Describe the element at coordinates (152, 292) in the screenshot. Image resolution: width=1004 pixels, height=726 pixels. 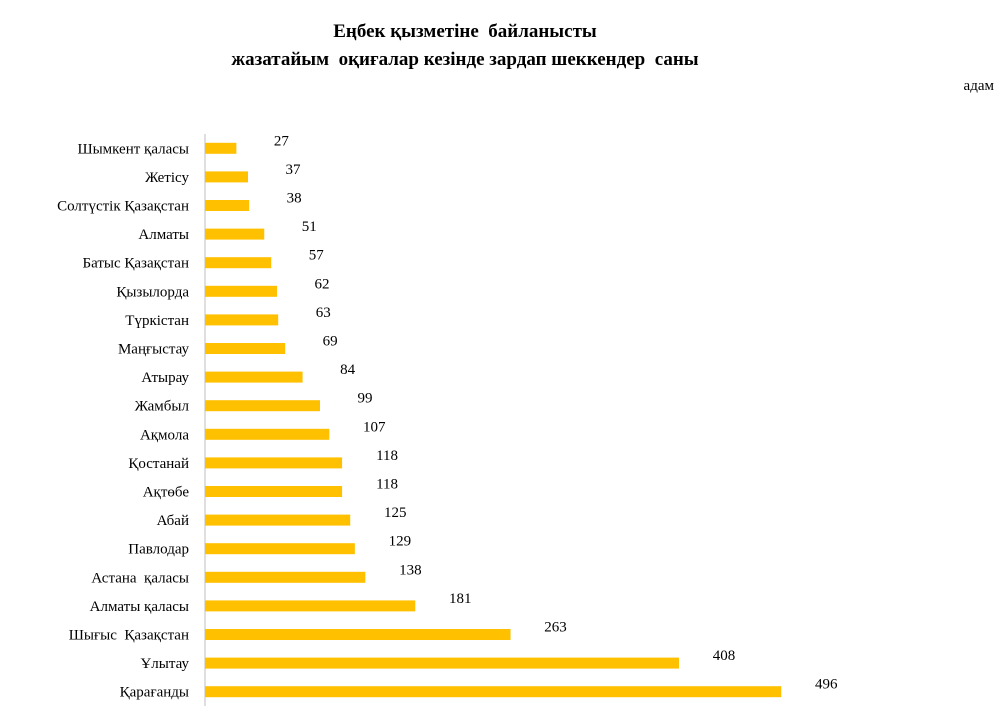
I see `category-label: Қызылорда` at that location.